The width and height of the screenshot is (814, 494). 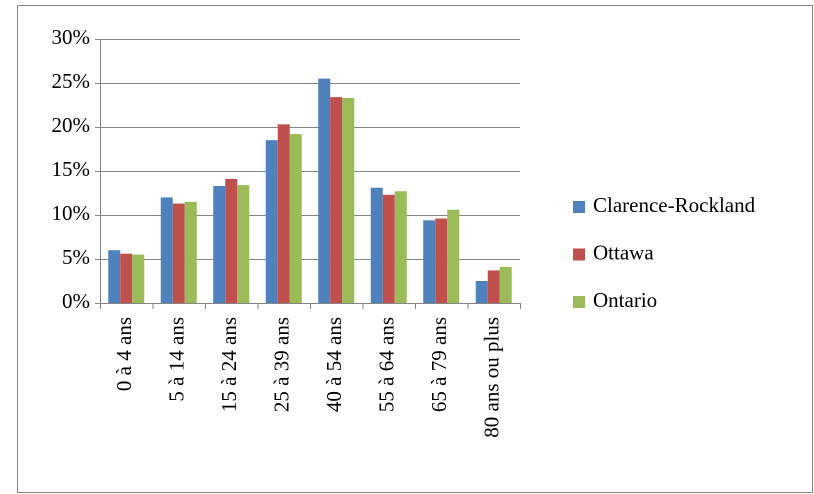 What do you see at coordinates (177, 359) in the screenshot?
I see `x-tick-label: 5 à 14 ans` at bounding box center [177, 359].